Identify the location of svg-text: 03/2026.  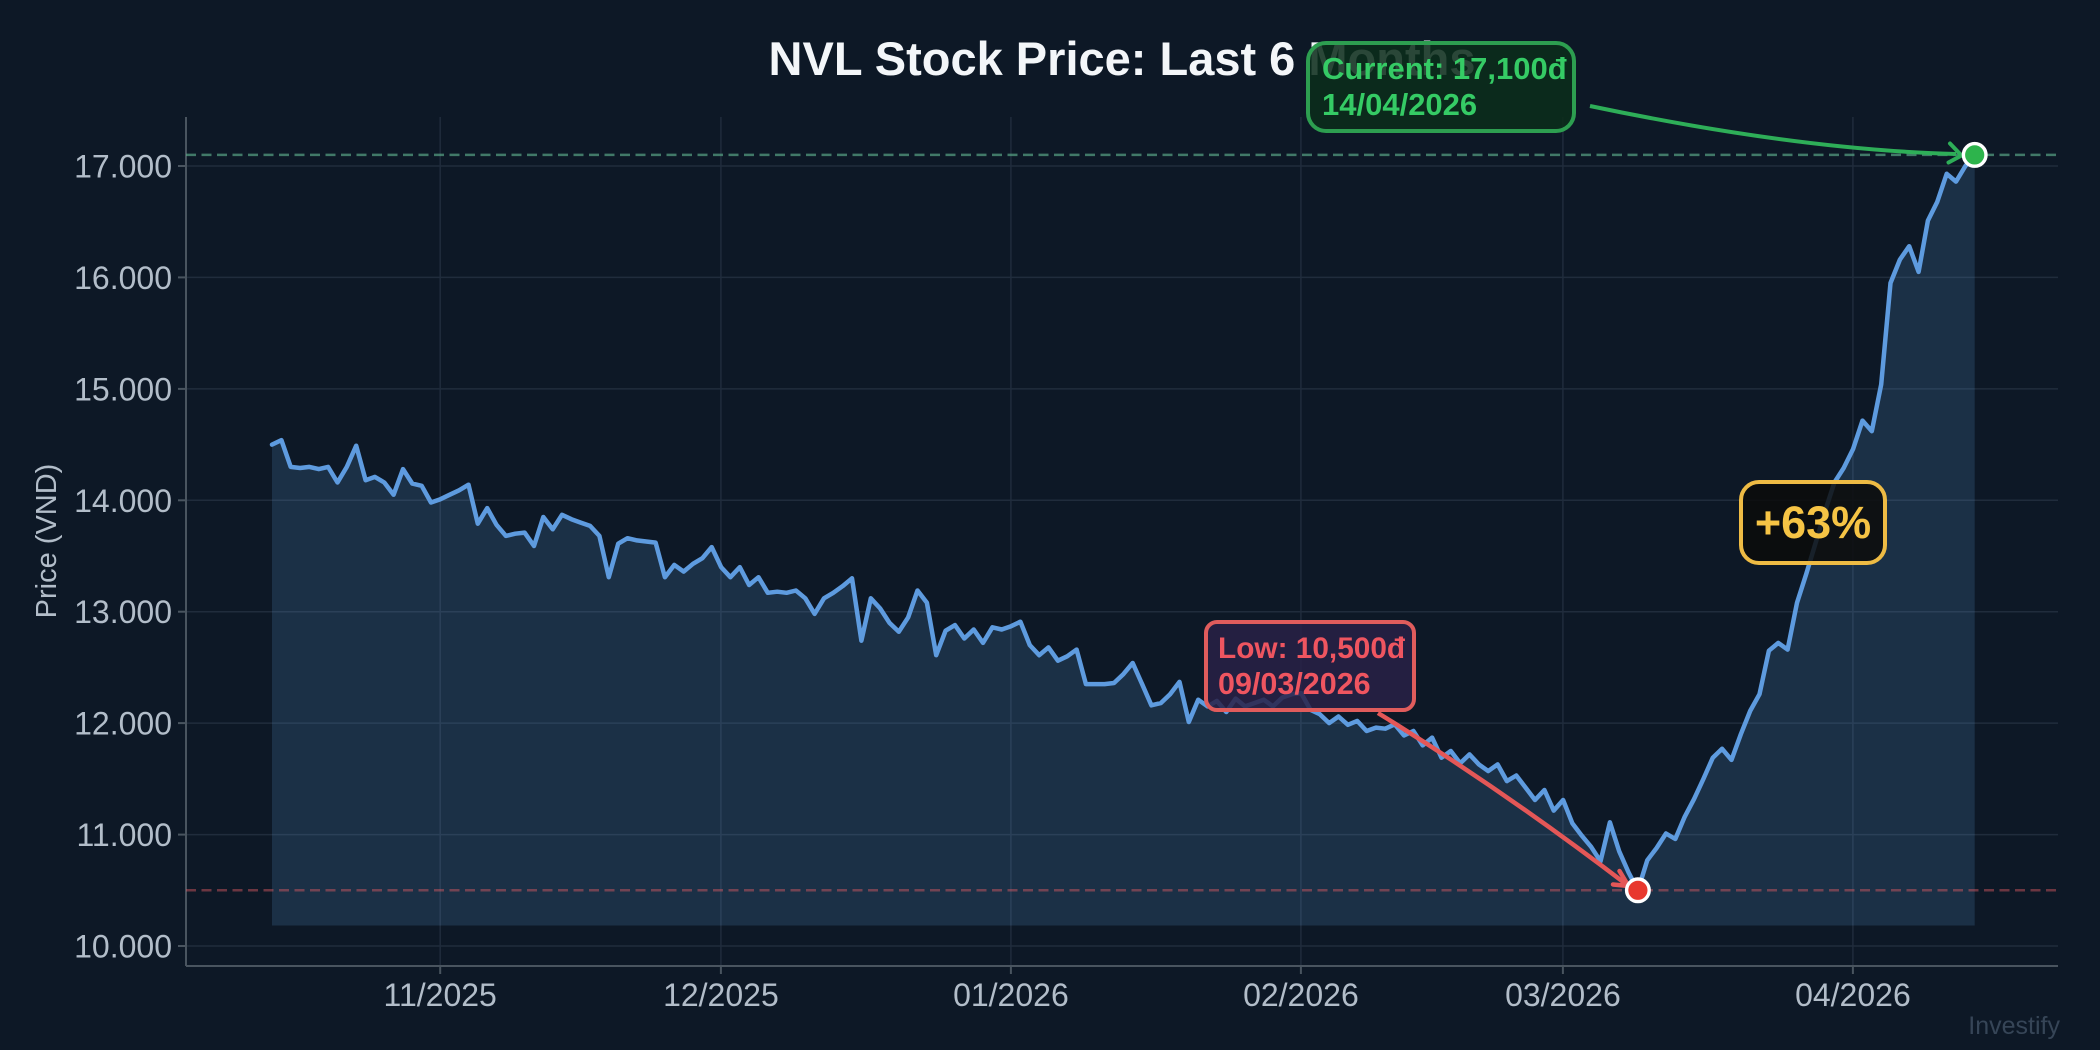
(1563, 995).